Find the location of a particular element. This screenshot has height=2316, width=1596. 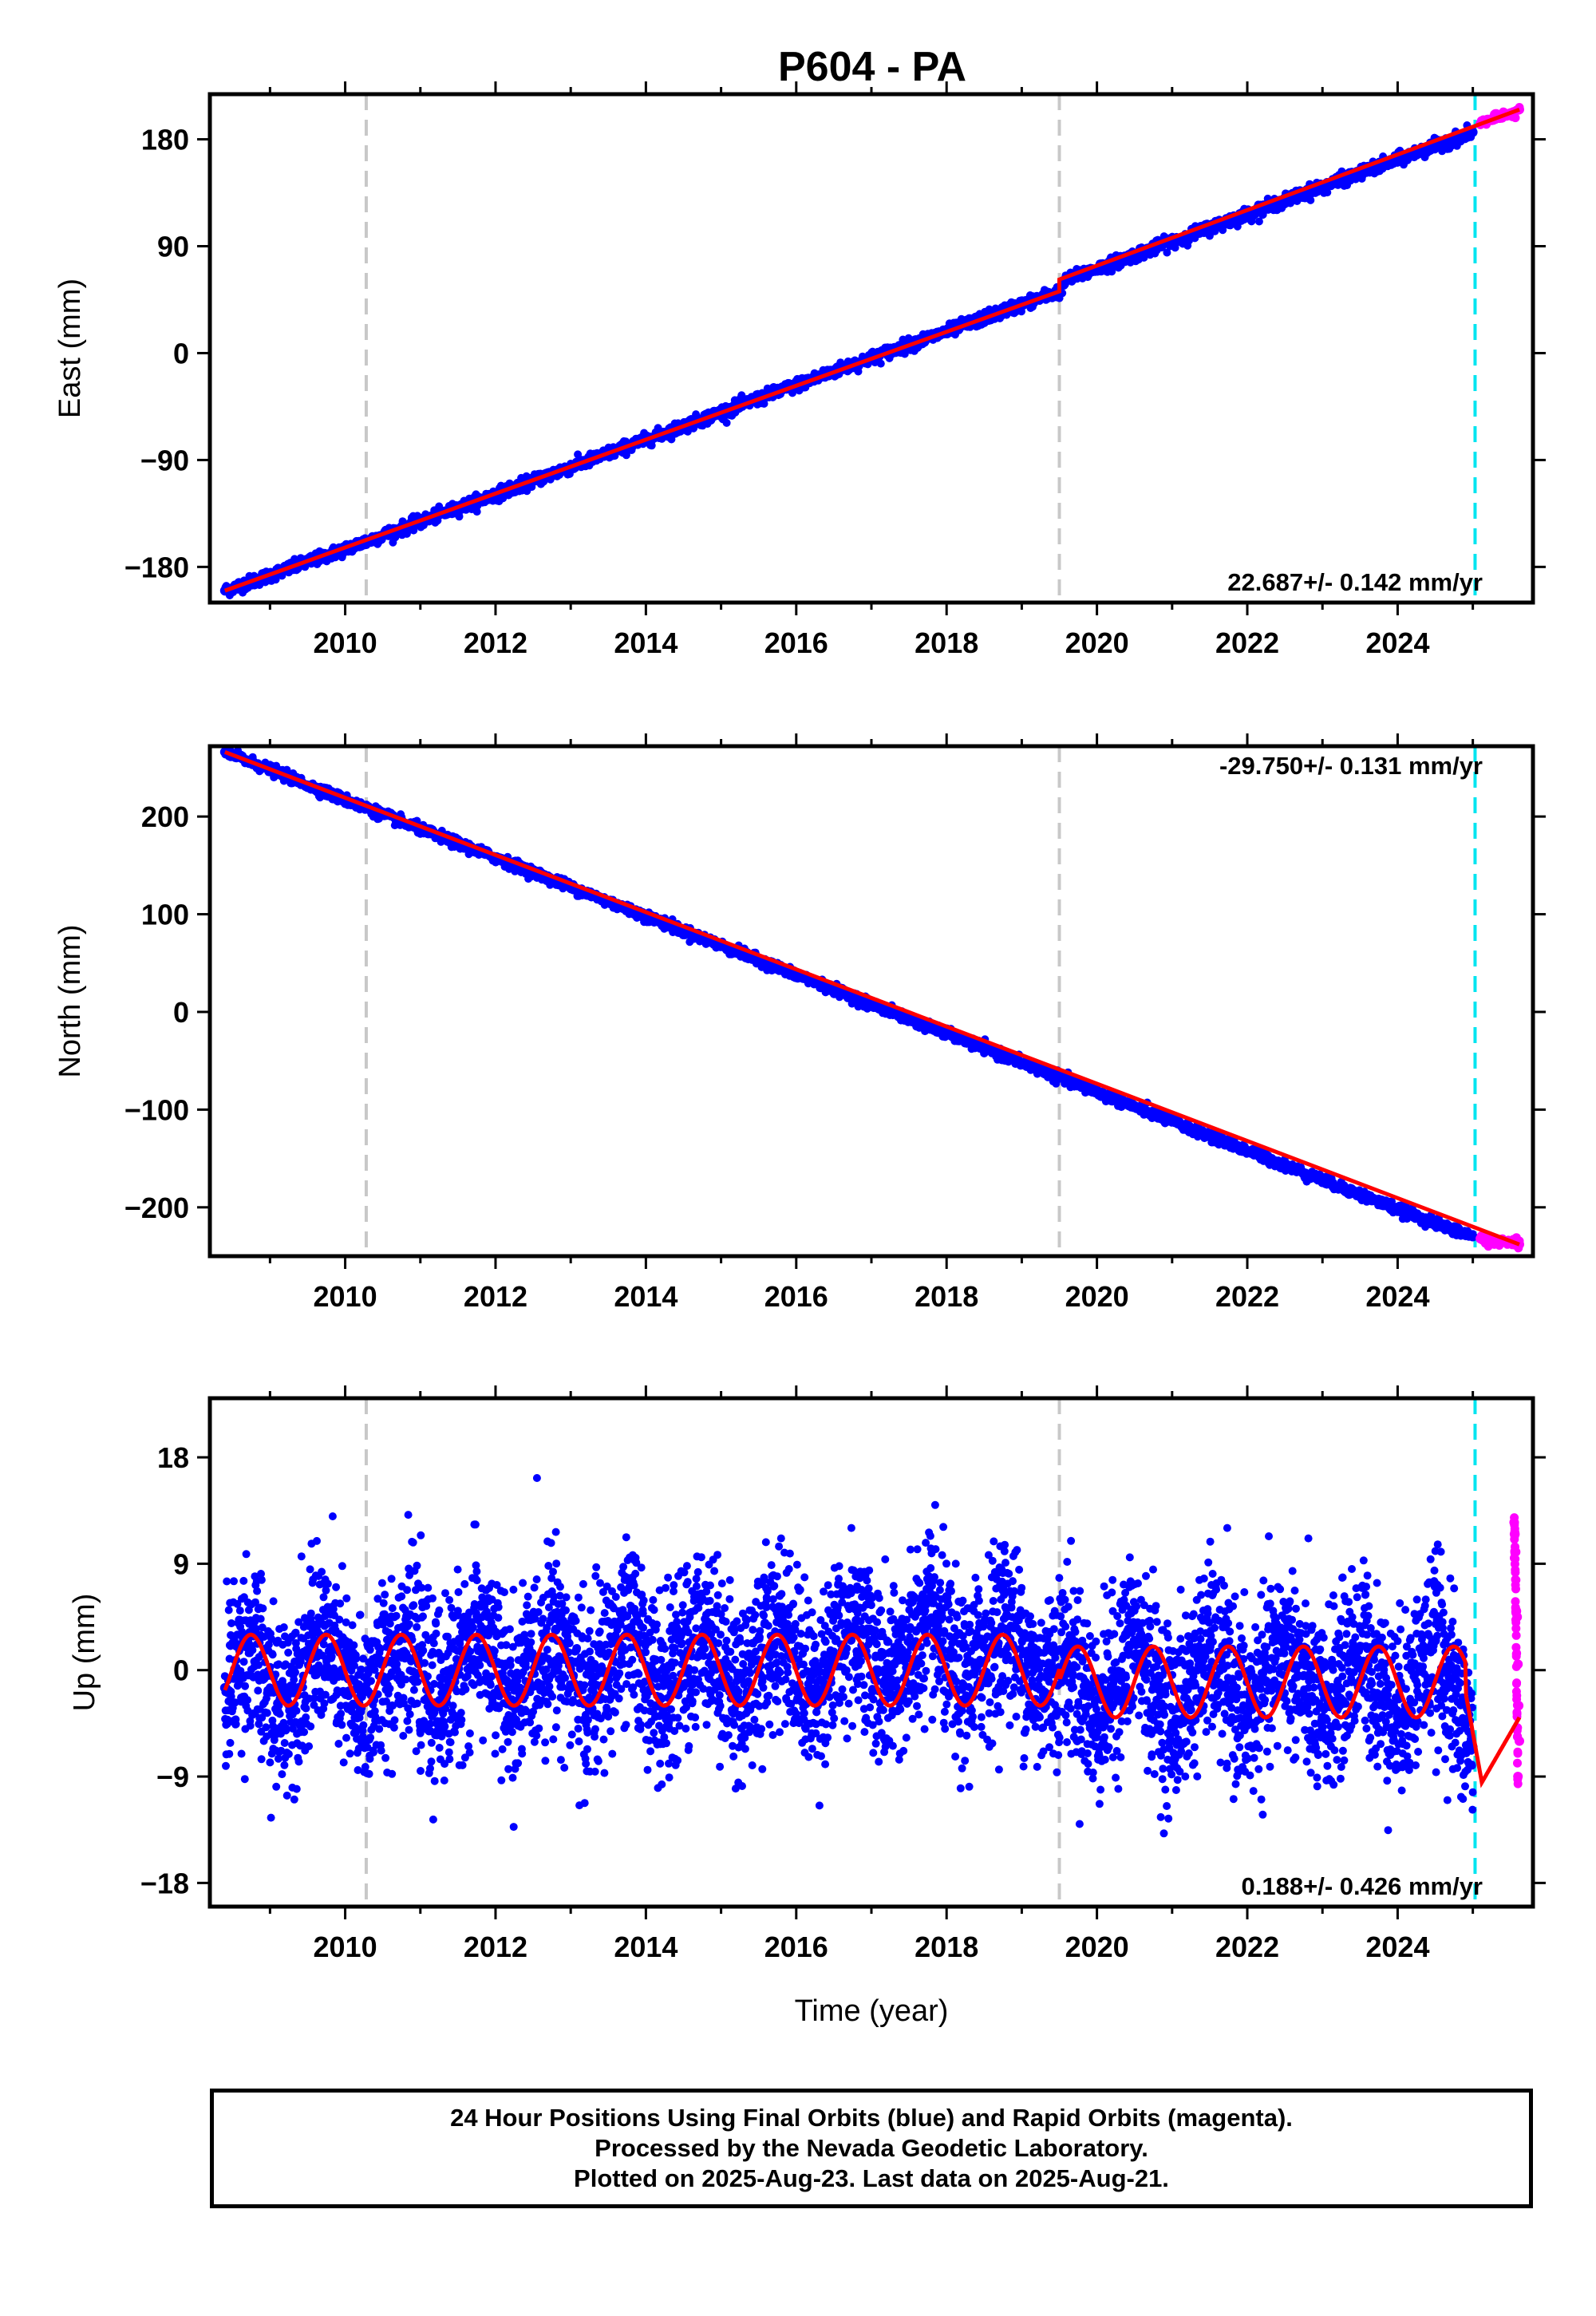

y-tick-label: 90 is located at coordinates (173, 247).